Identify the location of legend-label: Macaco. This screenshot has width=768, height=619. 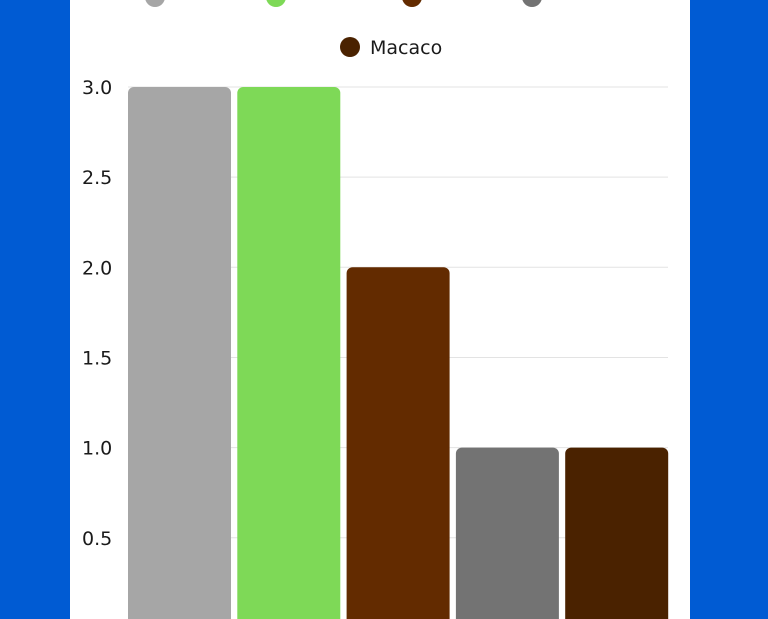
(406, 48).